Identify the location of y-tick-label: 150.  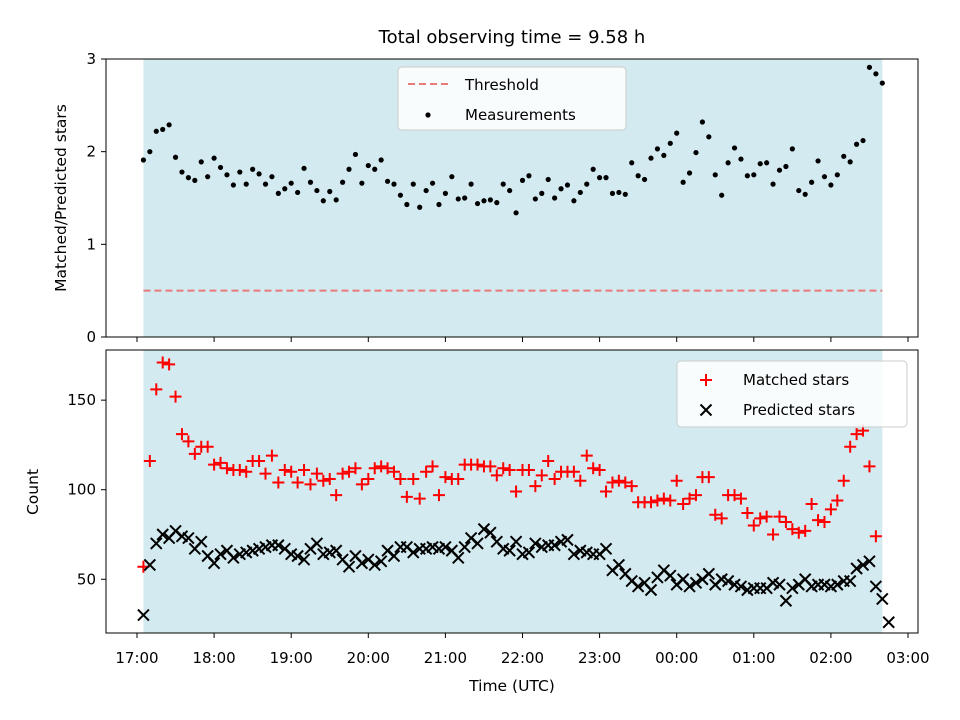
(81, 400).